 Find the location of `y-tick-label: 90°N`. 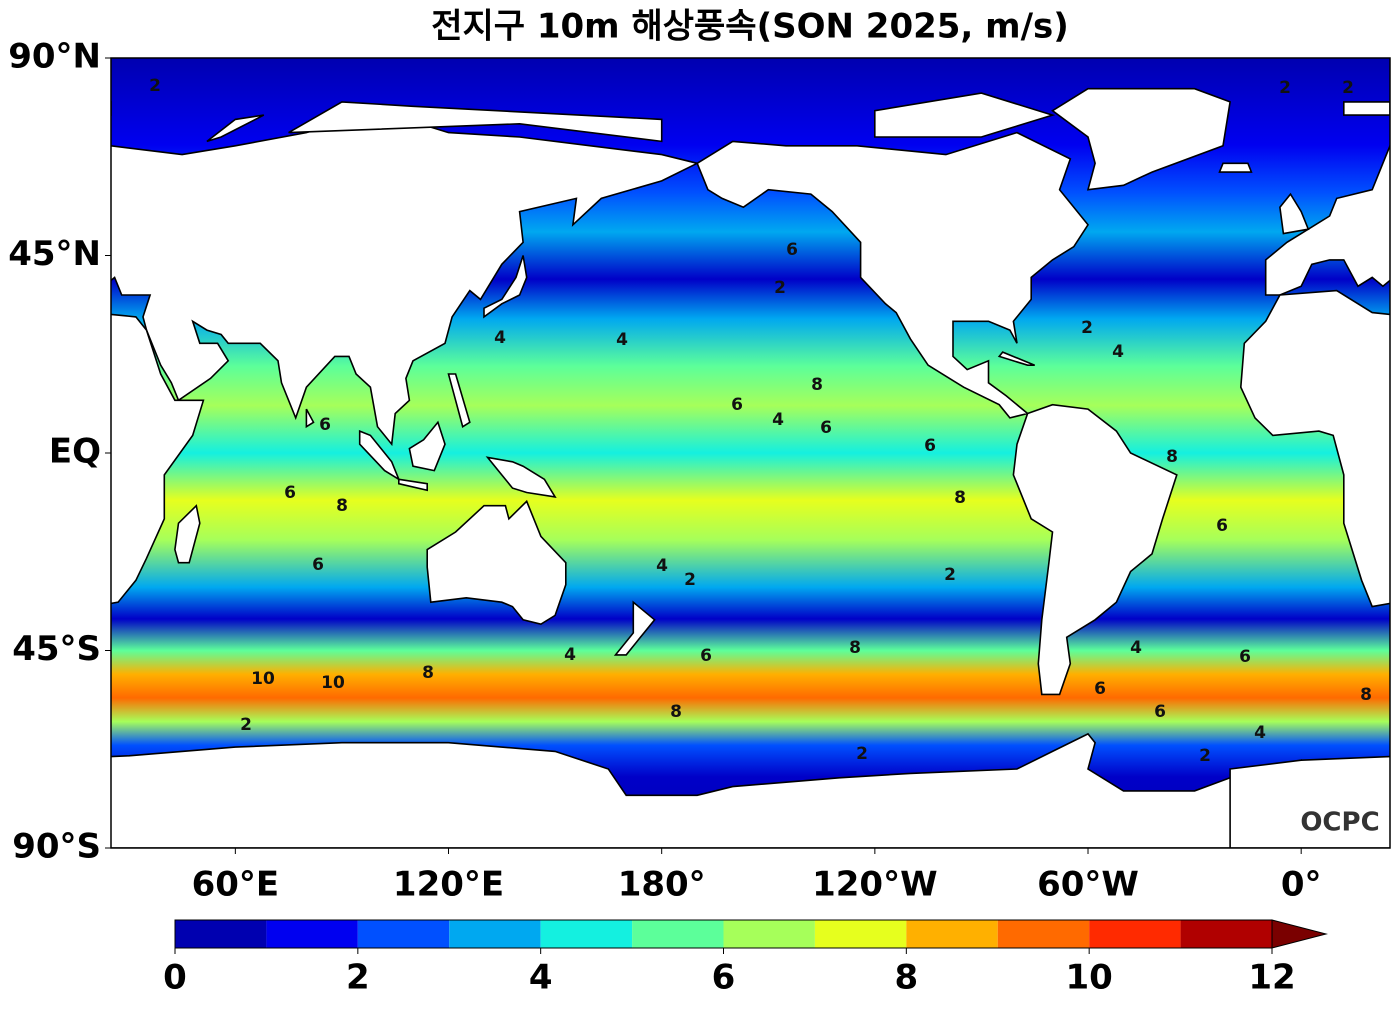

y-tick-label: 90°N is located at coordinates (54, 57).